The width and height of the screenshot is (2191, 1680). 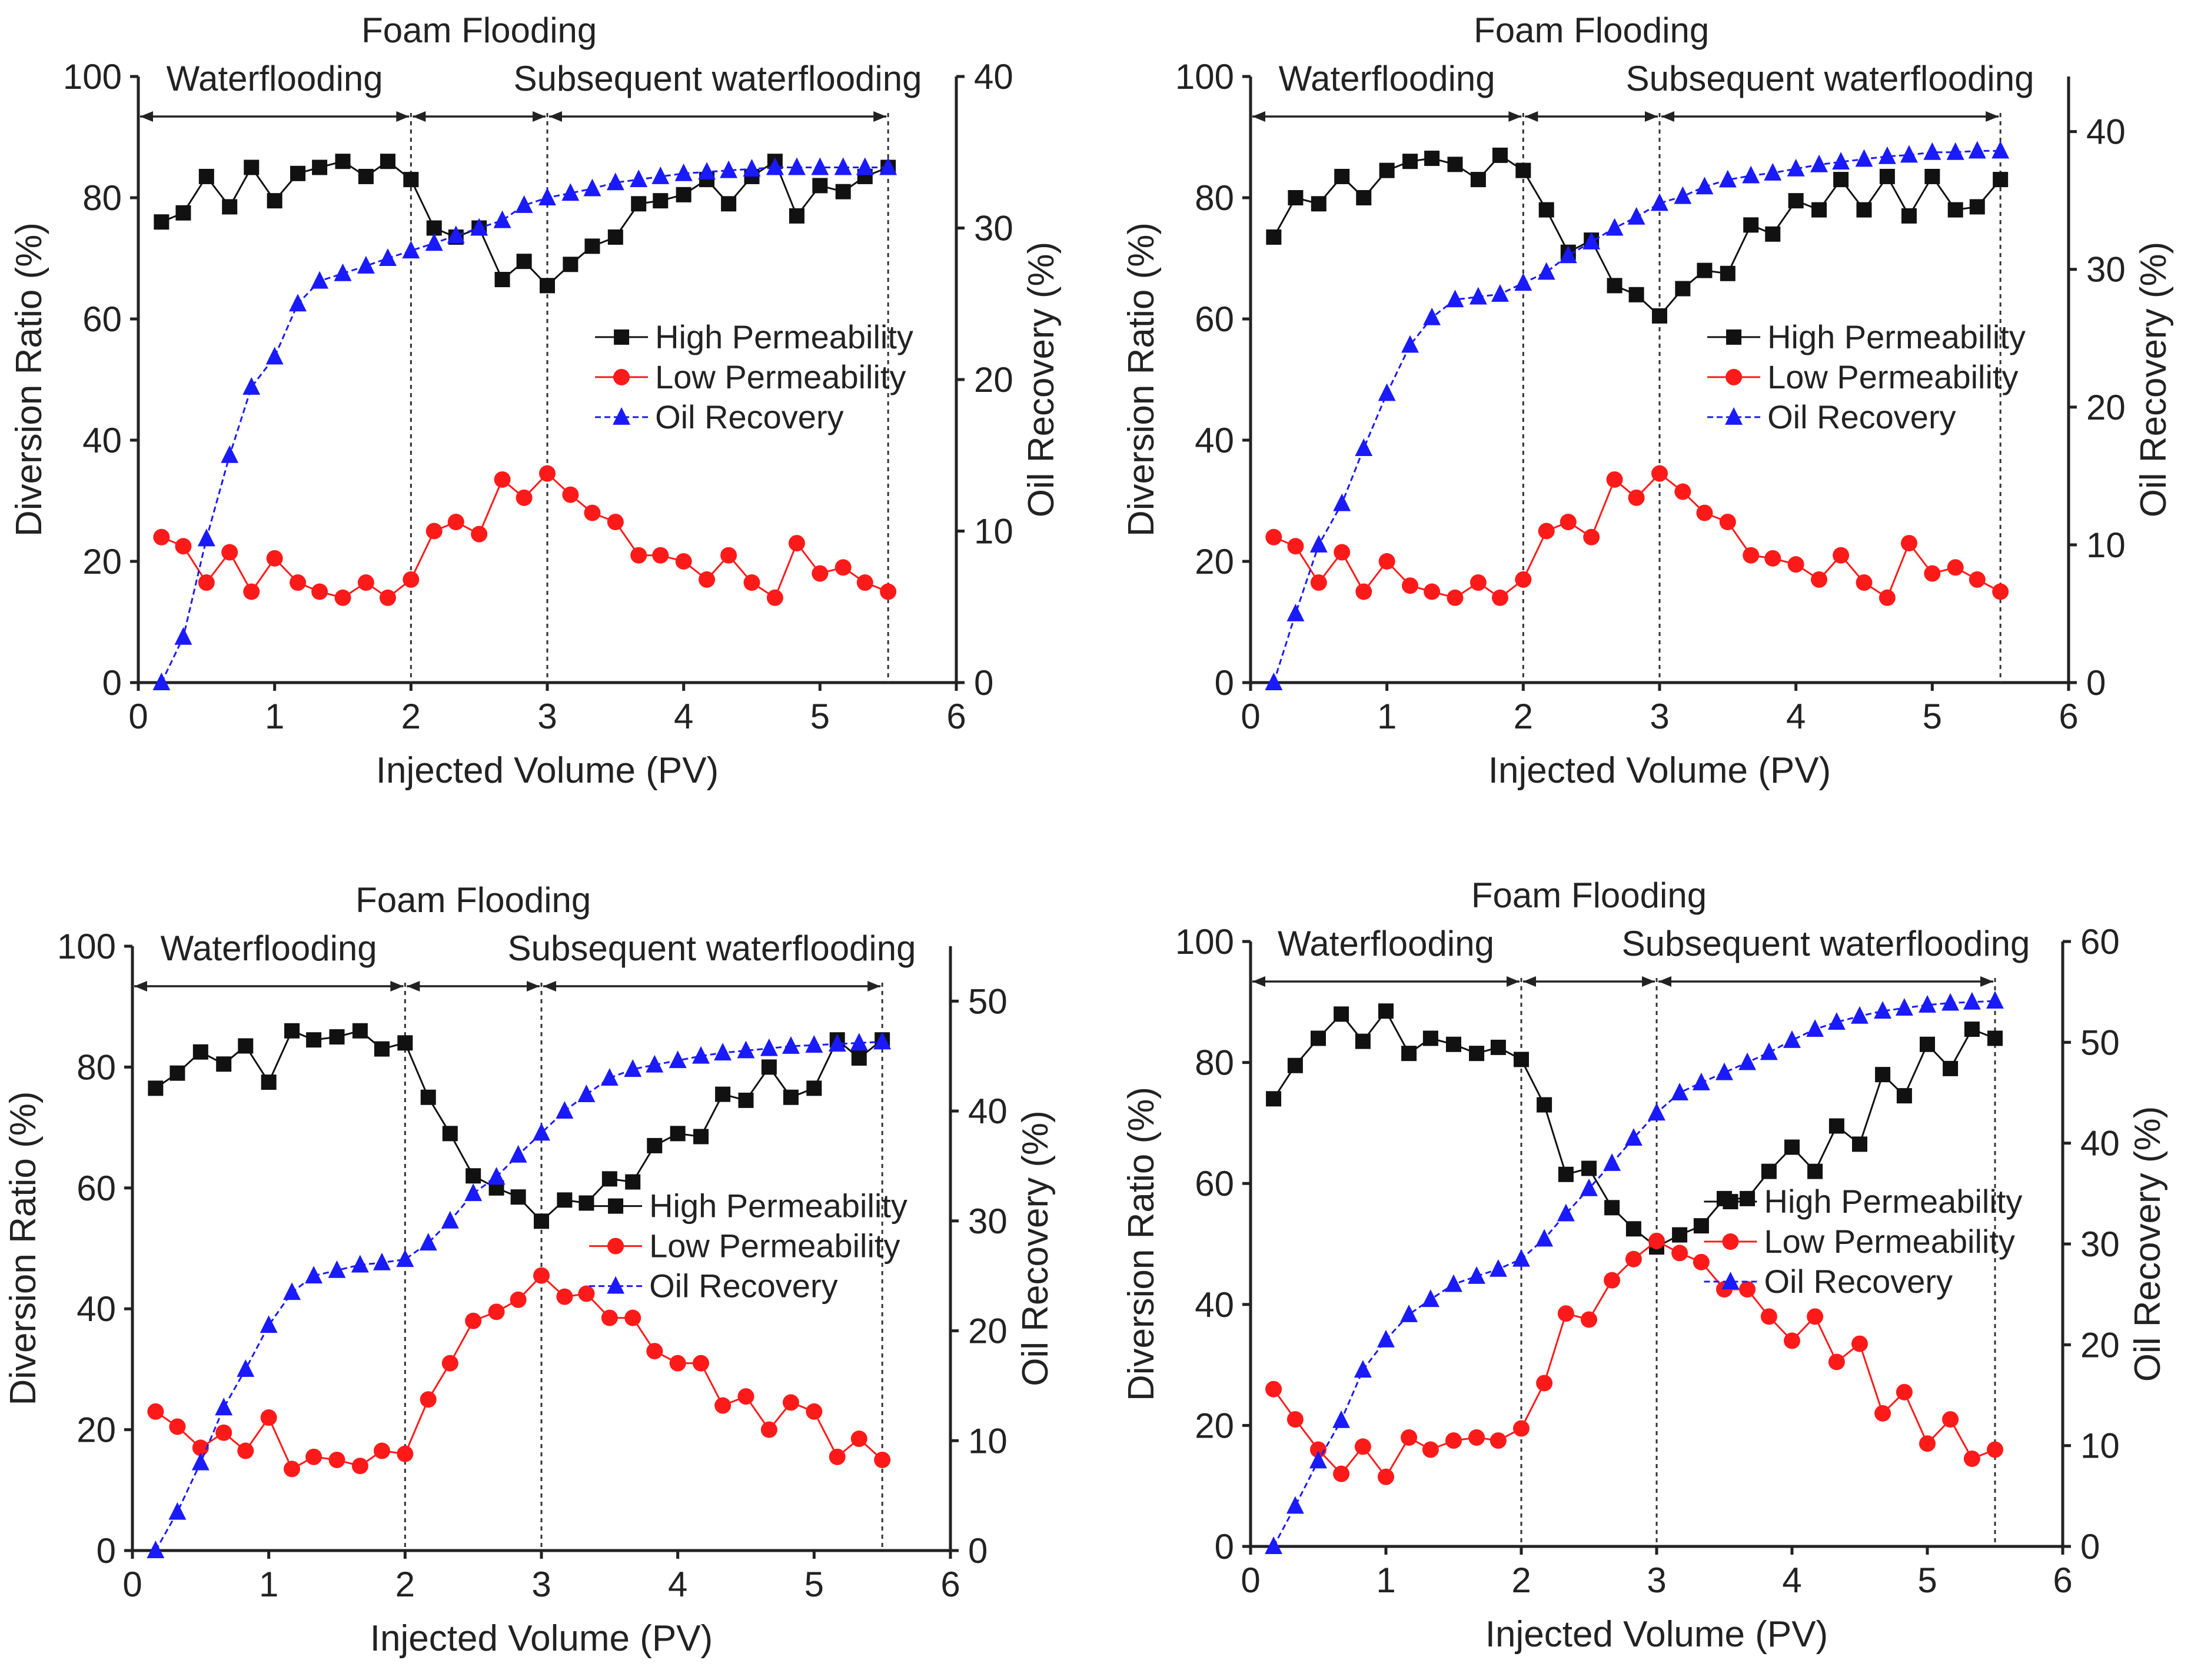 I want to click on y-right-tick-label: 0, so click(x=983, y=683).